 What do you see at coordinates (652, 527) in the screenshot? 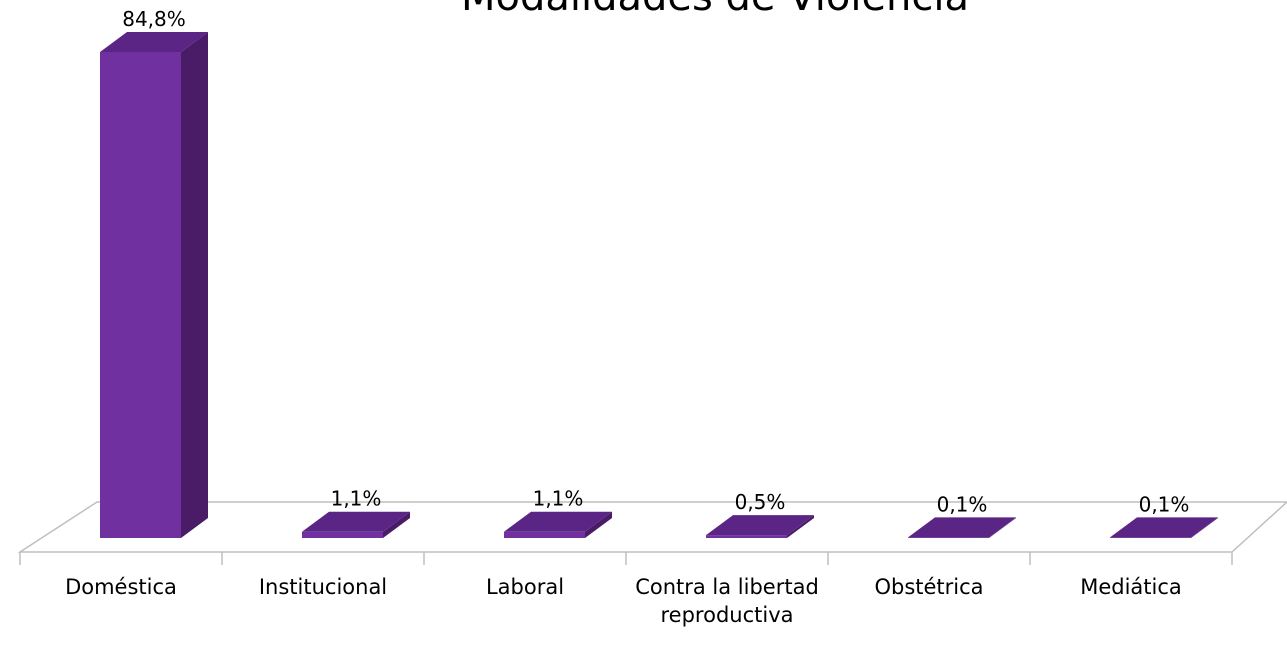
I see `floor` at bounding box center [652, 527].